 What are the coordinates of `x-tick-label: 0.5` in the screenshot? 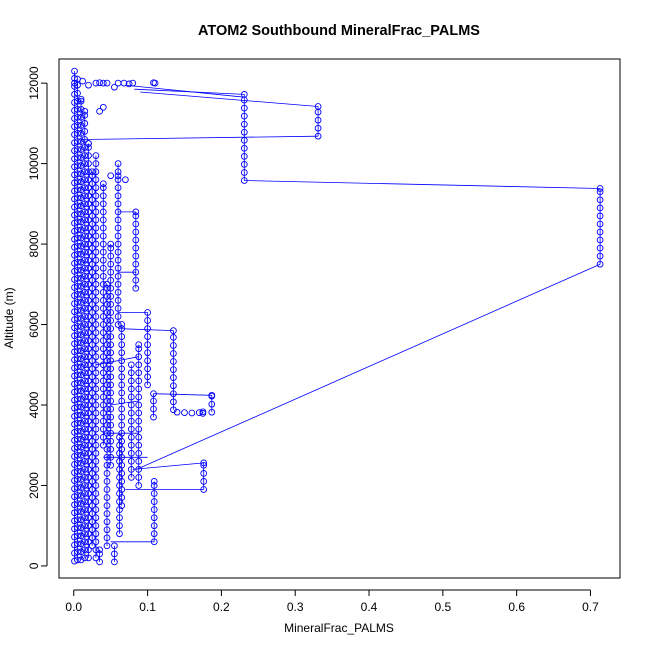 It's located at (442, 607).